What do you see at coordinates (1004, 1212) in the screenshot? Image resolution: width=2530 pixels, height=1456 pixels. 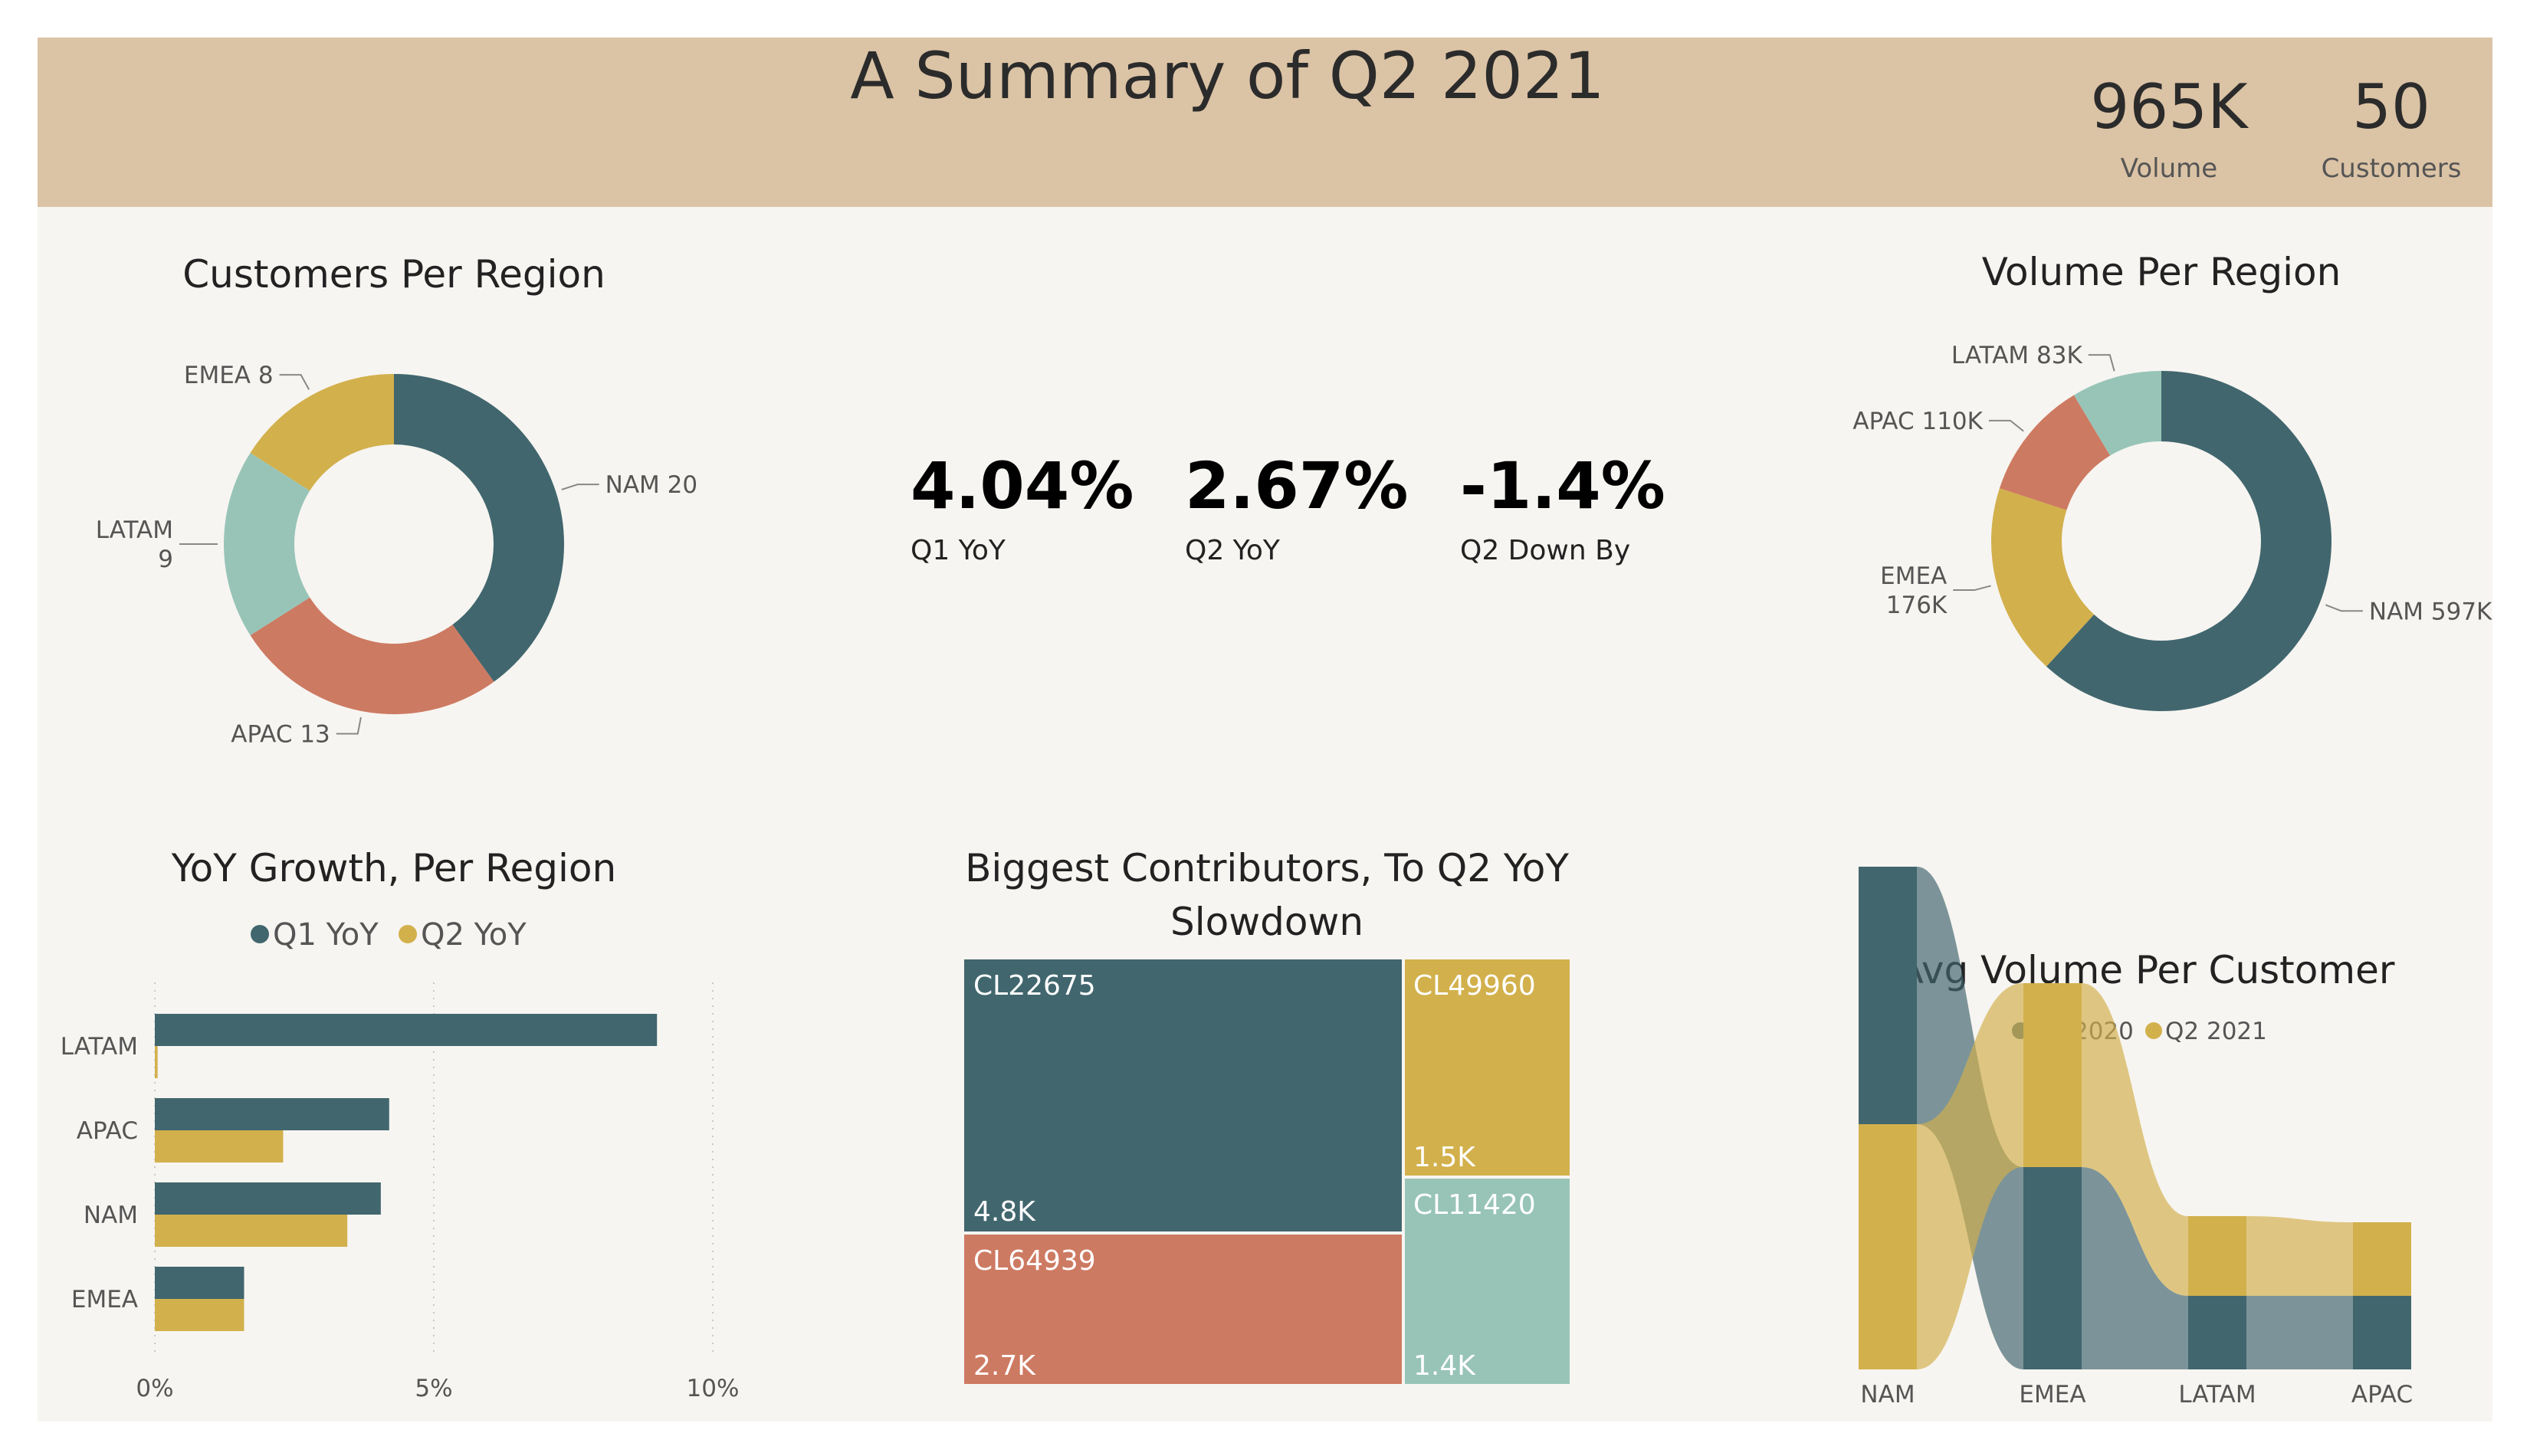 I see `tile-cl22675-value: 4.8K` at bounding box center [1004, 1212].